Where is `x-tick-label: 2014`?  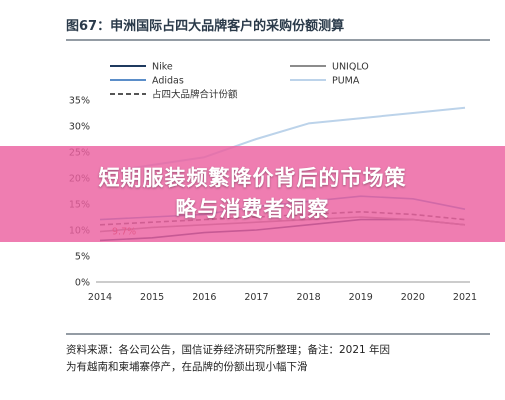 x-tick-label: 2014 is located at coordinates (100, 297).